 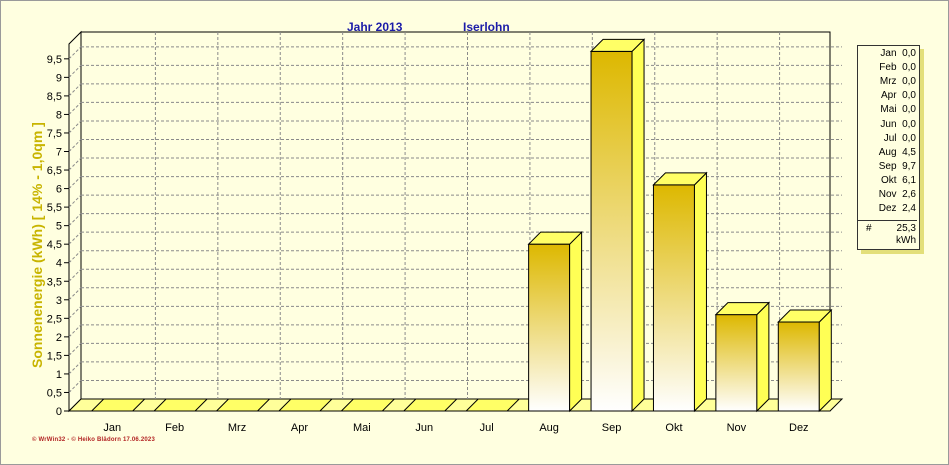 I want to click on x-tick-label: Aug, so click(x=549, y=428).